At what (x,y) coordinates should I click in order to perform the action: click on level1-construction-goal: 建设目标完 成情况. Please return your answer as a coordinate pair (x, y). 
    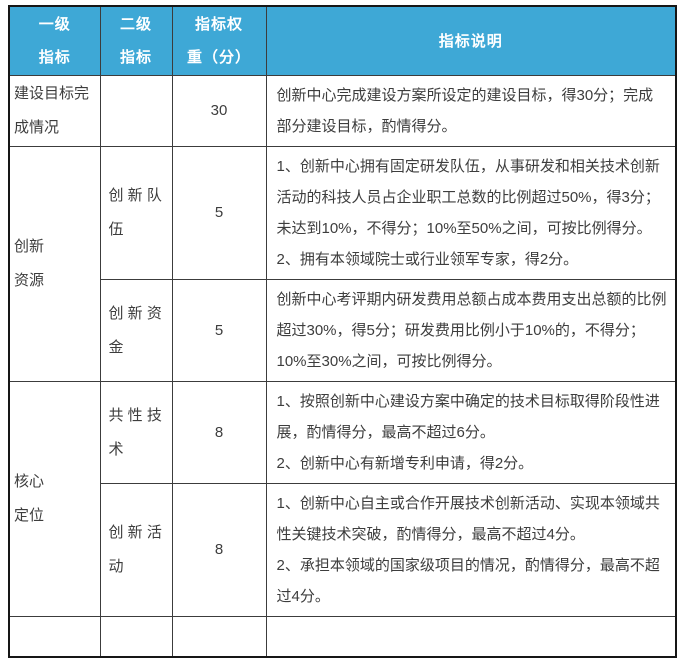
    Looking at the image, I should click on (54, 111).